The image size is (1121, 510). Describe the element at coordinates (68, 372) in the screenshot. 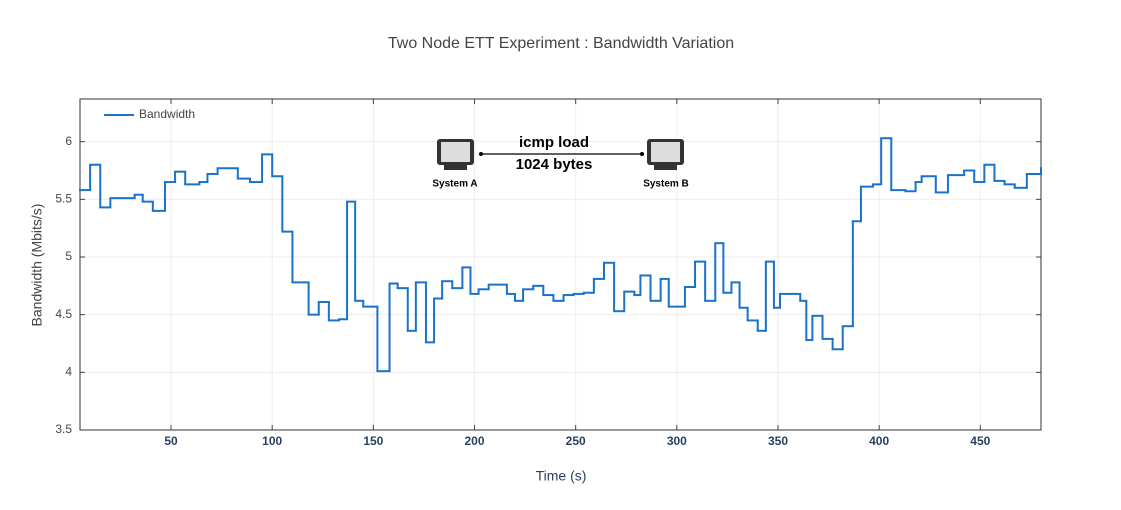

I see `y-tick-label: 4` at that location.